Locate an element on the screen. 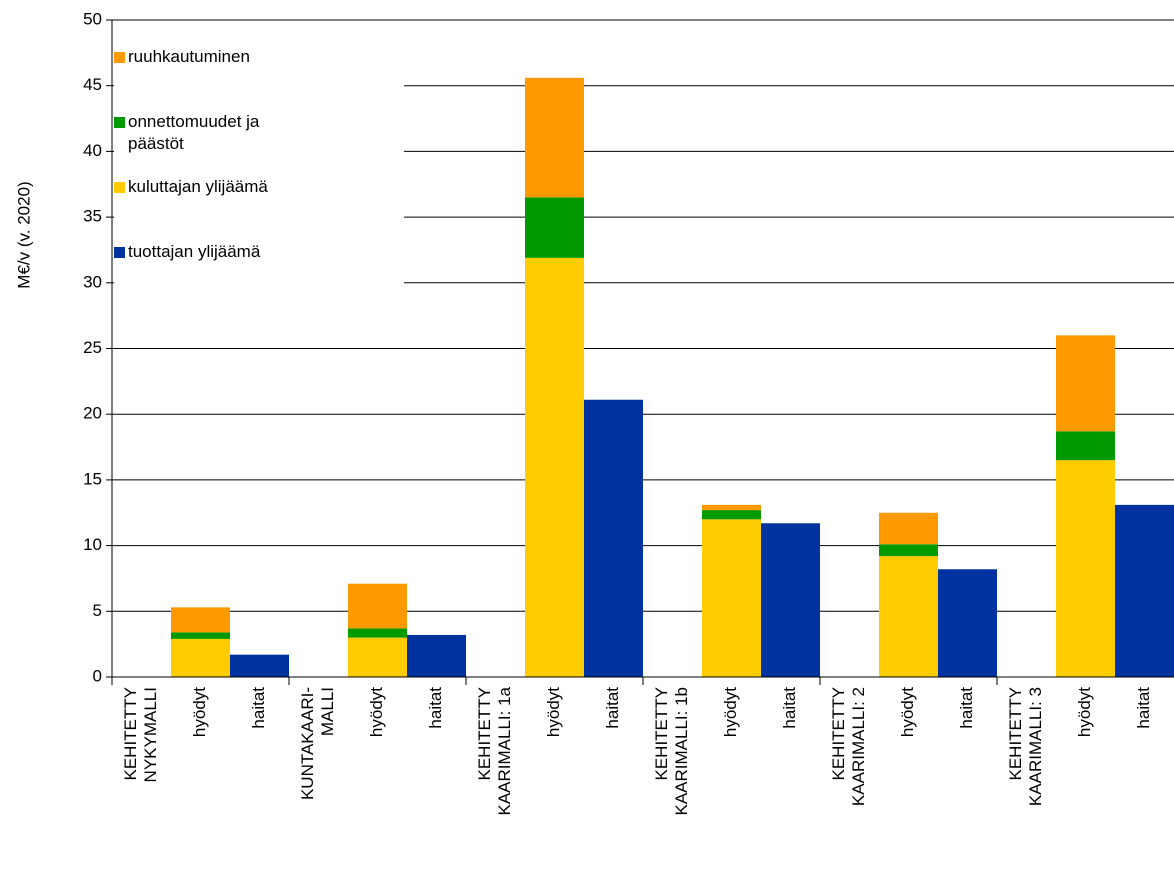 This screenshot has height=870, width=1174. legend-entry: ruuhkautuminen is located at coordinates (259, 78).